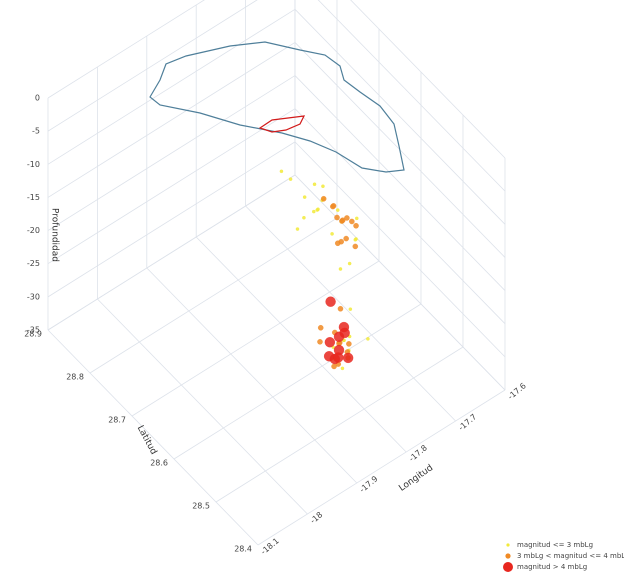  I want to click on x-tick-label: -17.9, so click(369, 484).